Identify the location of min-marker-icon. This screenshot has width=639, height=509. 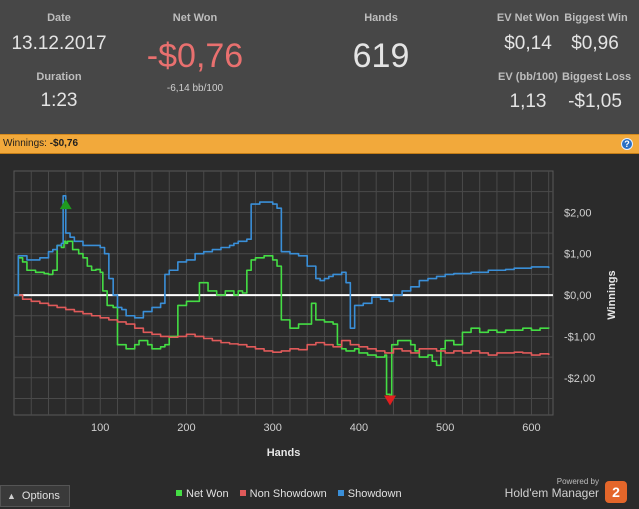
(390, 400).